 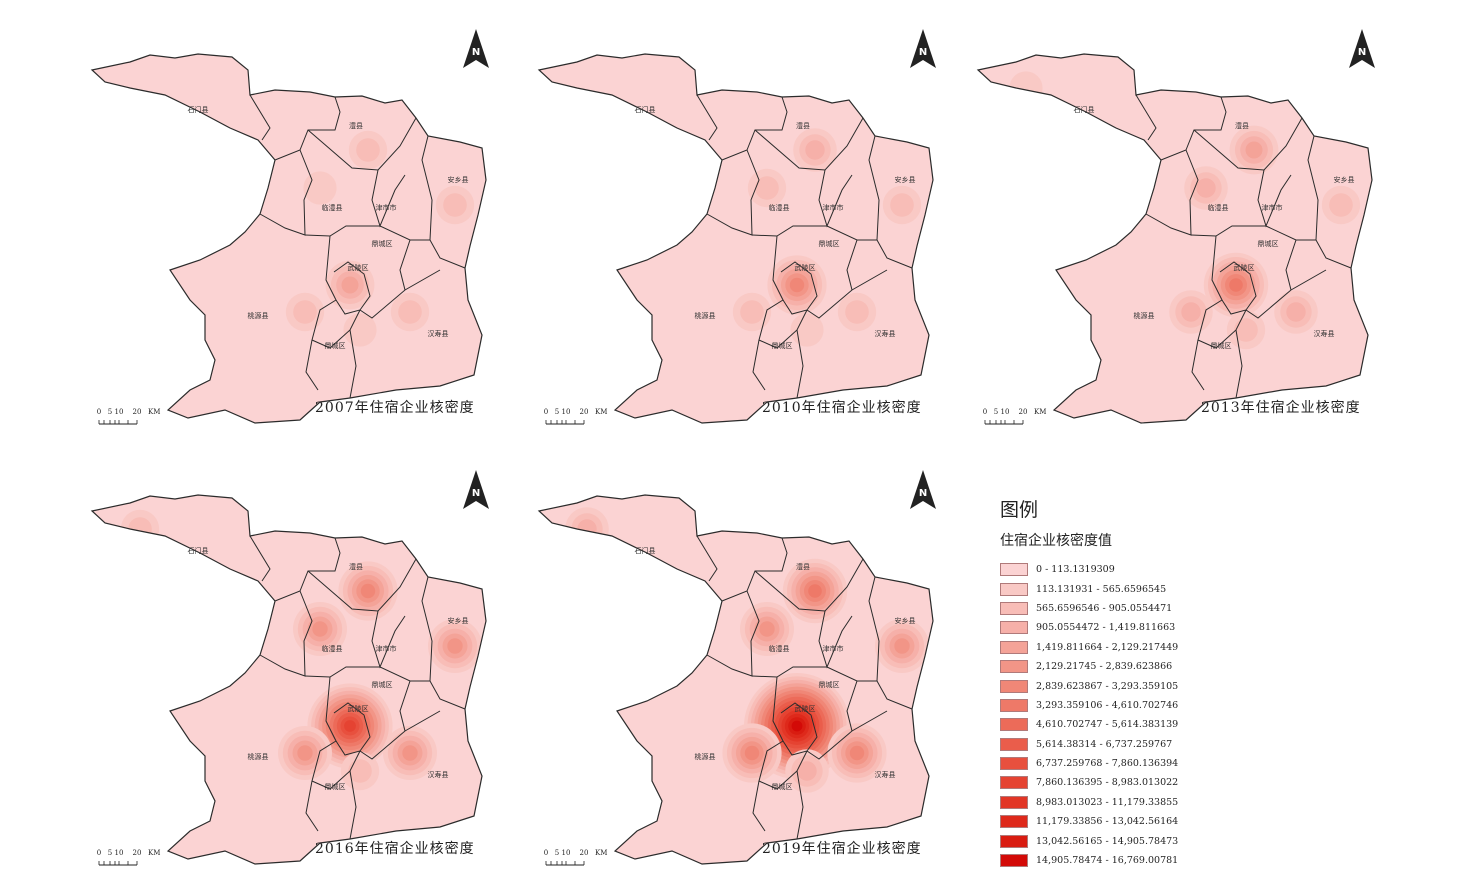 I want to click on legend-label: 3,293.359106 - 4,610.702746, so click(x=1107, y=705).